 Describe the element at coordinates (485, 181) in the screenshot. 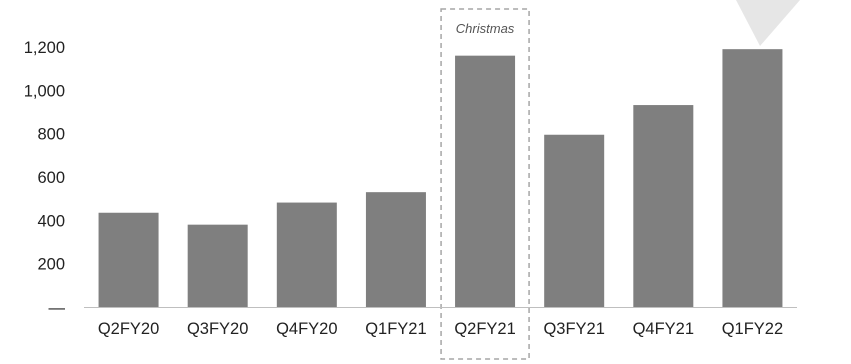

I see `bar-q2fy21` at that location.